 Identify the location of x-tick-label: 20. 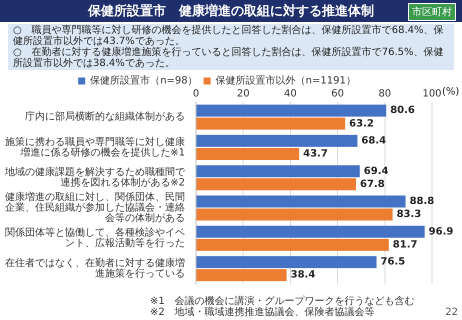
(243, 94).